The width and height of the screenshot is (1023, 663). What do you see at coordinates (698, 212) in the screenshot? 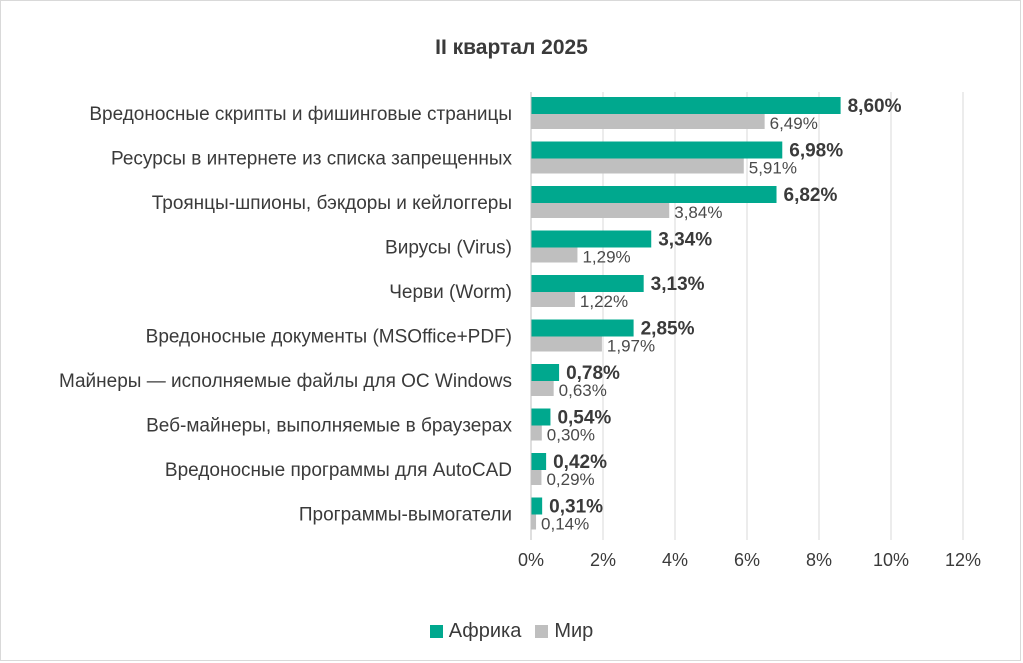
I see `data-label-world: 3,84%` at bounding box center [698, 212].